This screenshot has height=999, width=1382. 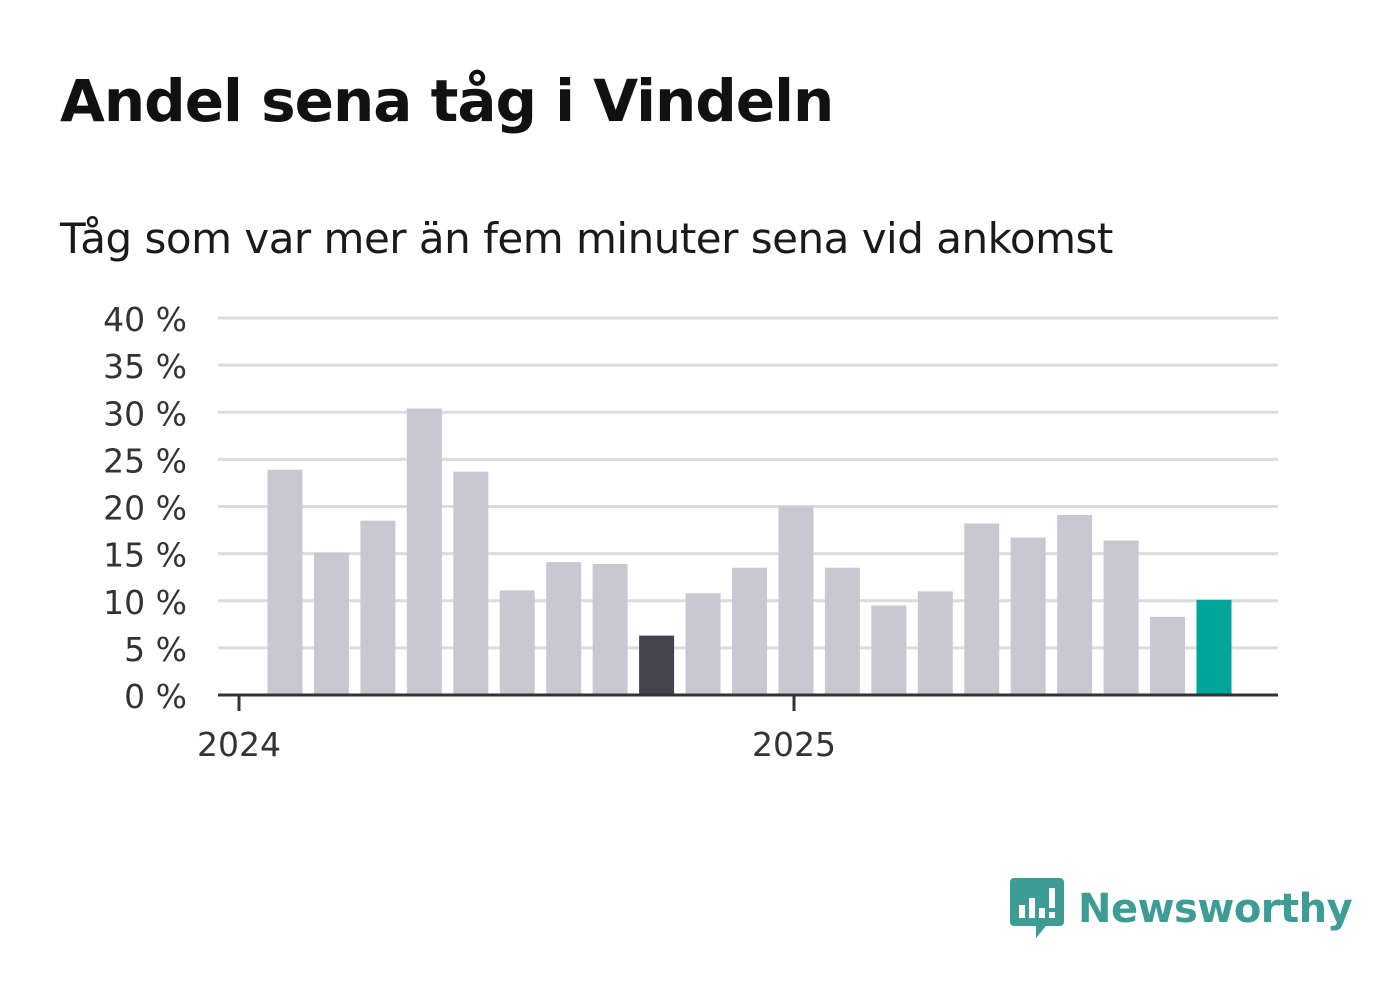 I want to click on x-tick-label: 2024, so click(x=239, y=744).